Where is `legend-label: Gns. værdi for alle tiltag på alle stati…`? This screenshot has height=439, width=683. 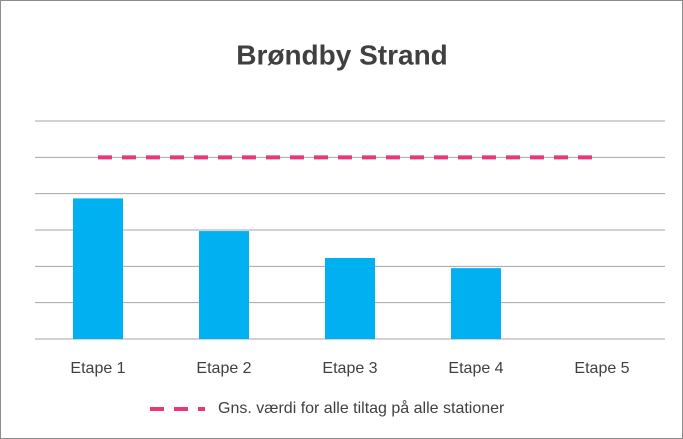 legend-label: Gns. værdi for alle tiltag på alle stati… is located at coordinates (361, 408).